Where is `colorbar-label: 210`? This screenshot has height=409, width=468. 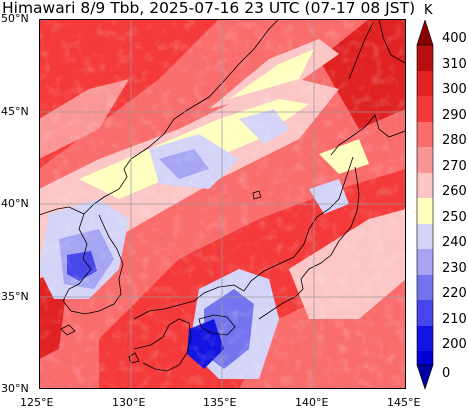 colorbar-label: 210 is located at coordinates (454, 319).